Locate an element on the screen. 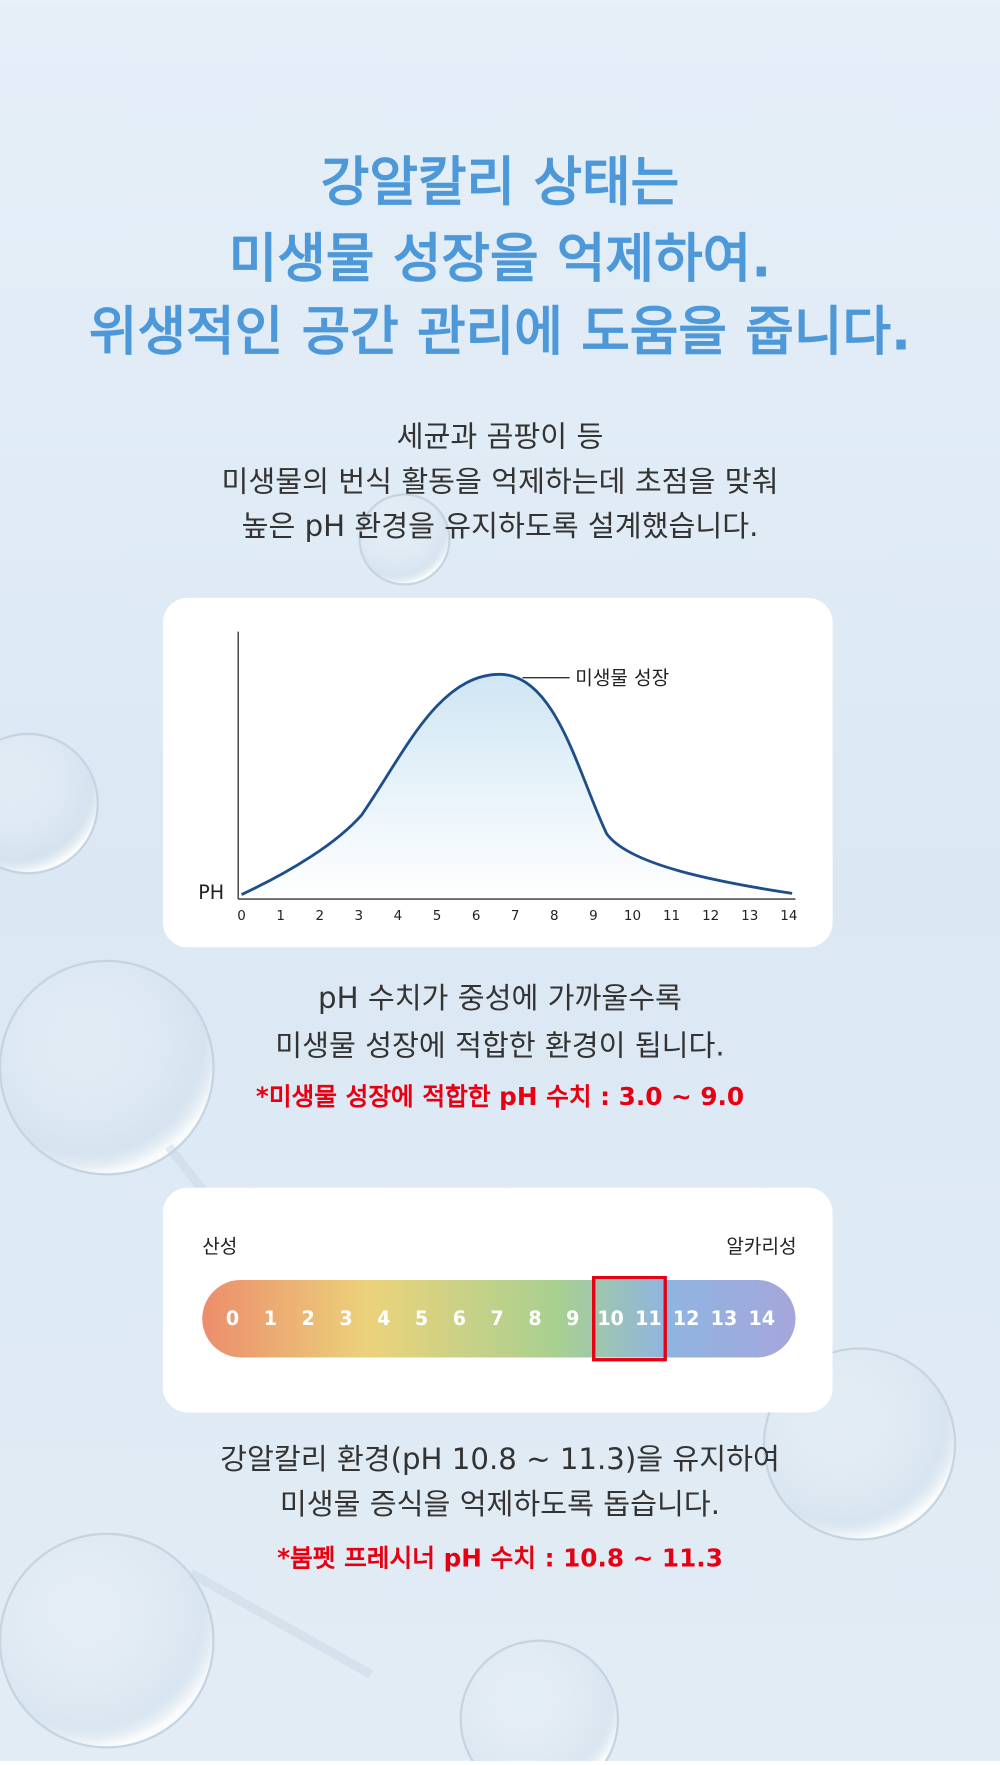 The height and width of the screenshot is (1765, 1000). ph-value: 9 is located at coordinates (572, 1318).